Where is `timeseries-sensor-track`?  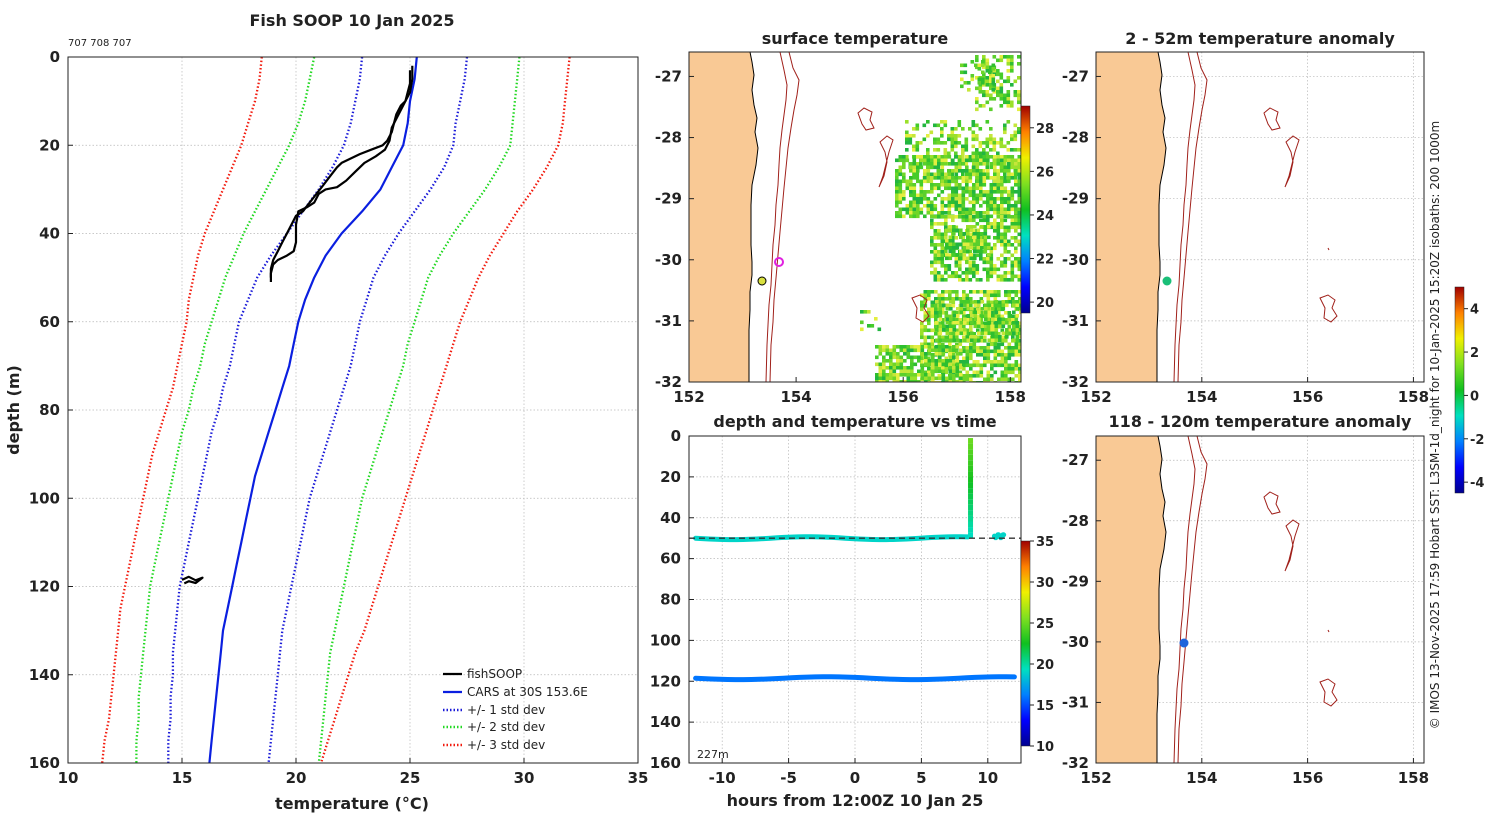
timeseries-sensor-track is located at coordinates (855, 678).